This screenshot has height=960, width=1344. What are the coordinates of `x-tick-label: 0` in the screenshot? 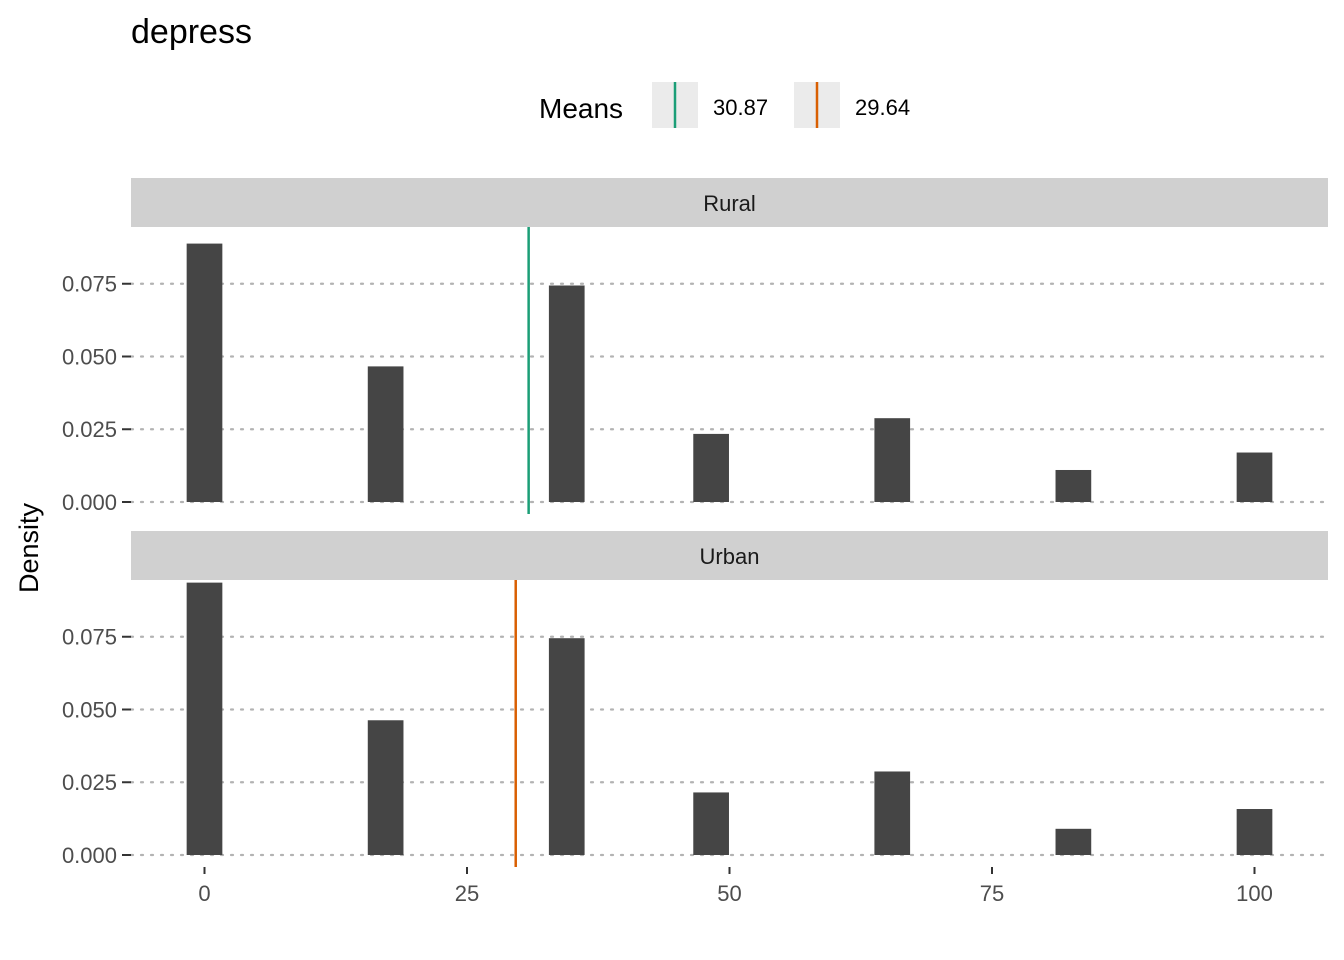 It's located at (204, 893).